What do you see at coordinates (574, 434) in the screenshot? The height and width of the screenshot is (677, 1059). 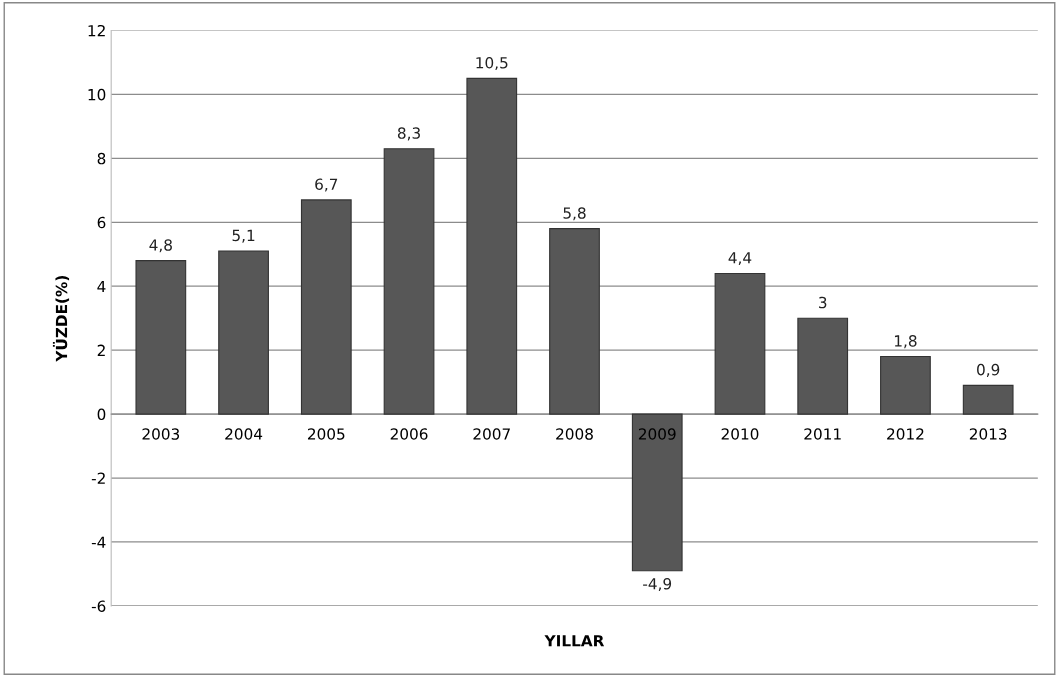 I see `x-tick-label: 2008` at bounding box center [574, 434].